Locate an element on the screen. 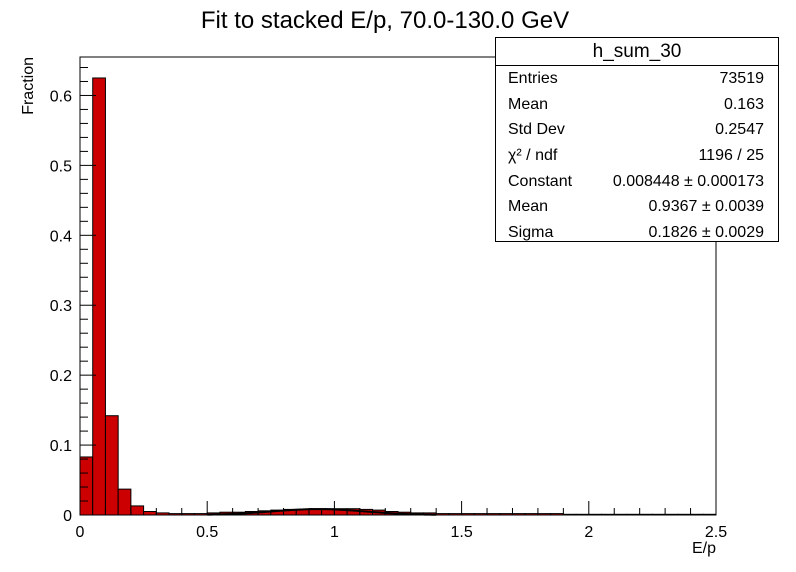 The image size is (796, 572). stats-label: Constant is located at coordinates (540, 181).